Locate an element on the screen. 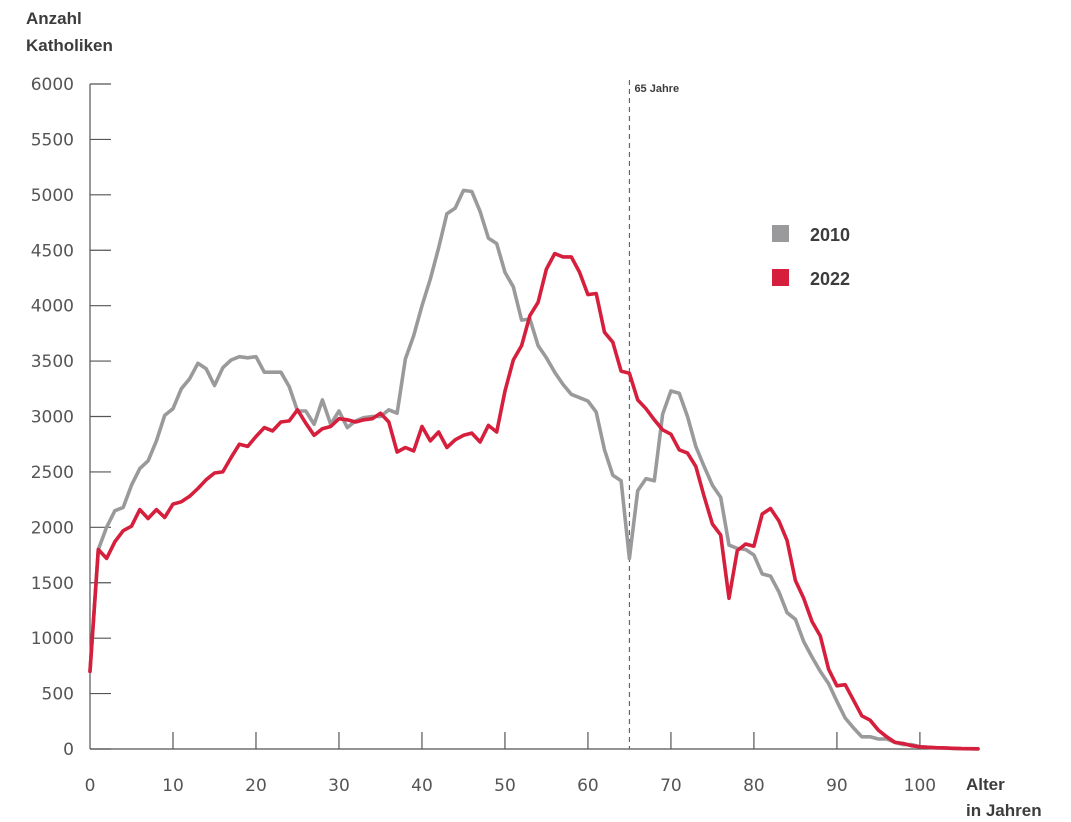  y-tick-label: 5000 is located at coordinates (52, 196).